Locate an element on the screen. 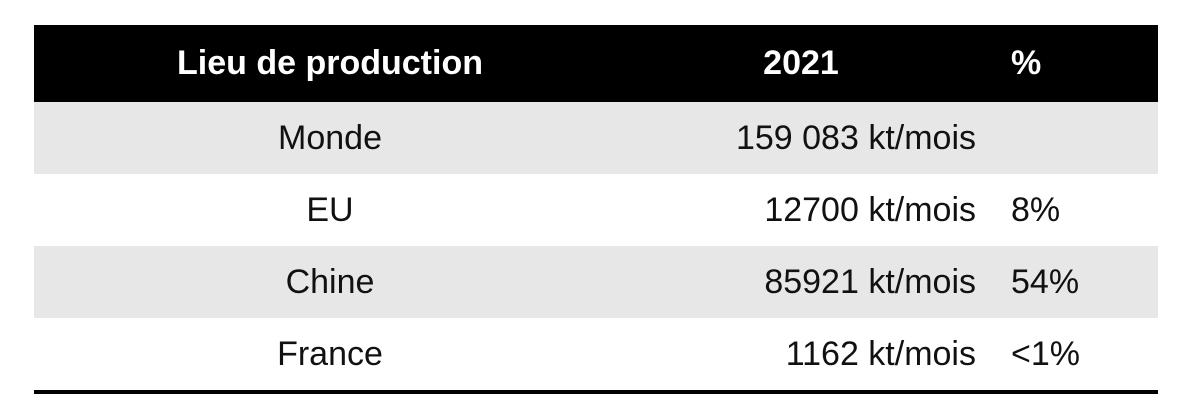 Image resolution: width=1190 pixels, height=408 pixels. header-year: 2021 is located at coordinates (801, 63).